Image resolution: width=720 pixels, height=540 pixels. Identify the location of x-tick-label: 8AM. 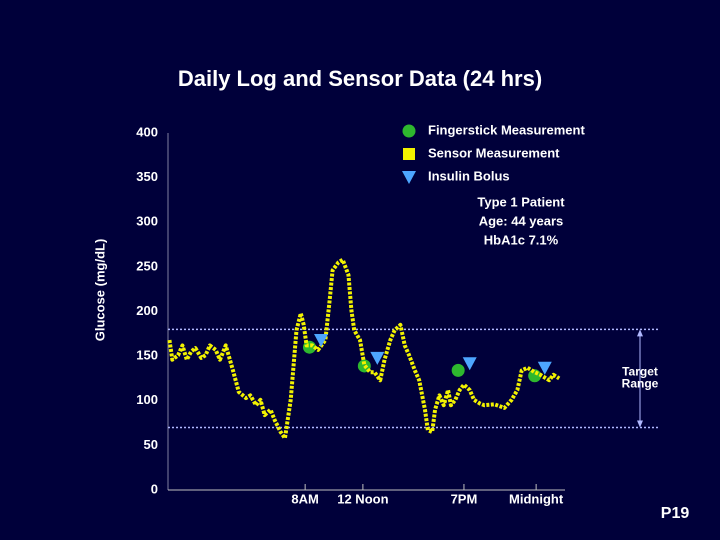
(304, 498).